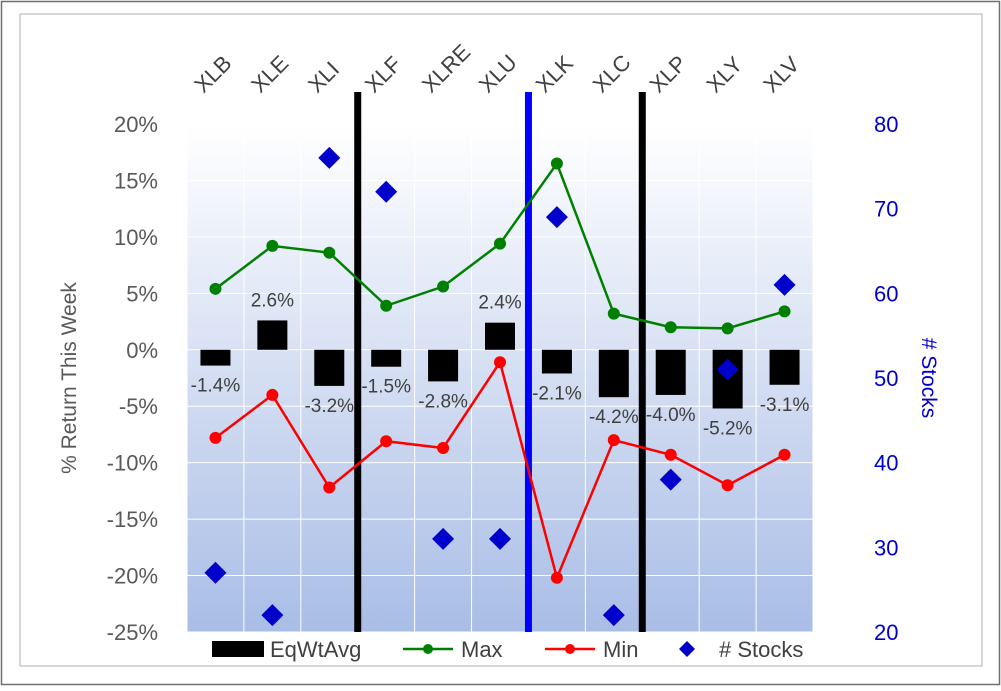 This screenshot has height=691, width=1001. Describe the element at coordinates (216, 386) in the screenshot. I see `data-label-xlb: -1.4%` at that location.